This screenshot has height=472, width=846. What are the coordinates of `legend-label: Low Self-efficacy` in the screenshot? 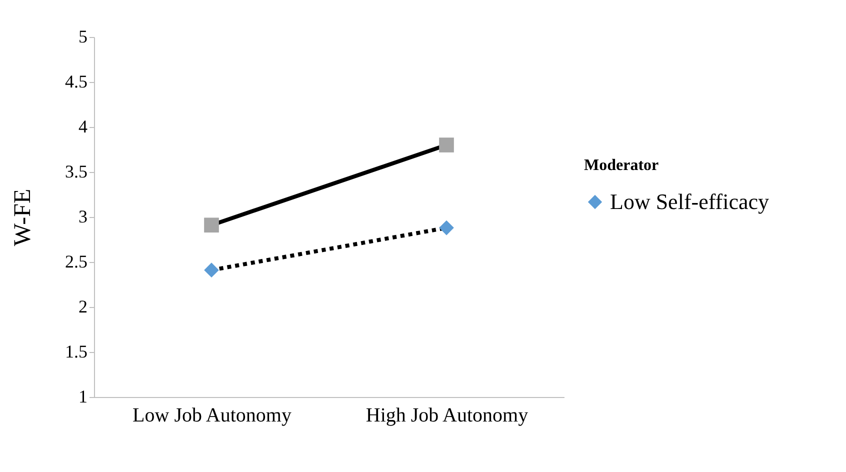 It's located at (690, 201).